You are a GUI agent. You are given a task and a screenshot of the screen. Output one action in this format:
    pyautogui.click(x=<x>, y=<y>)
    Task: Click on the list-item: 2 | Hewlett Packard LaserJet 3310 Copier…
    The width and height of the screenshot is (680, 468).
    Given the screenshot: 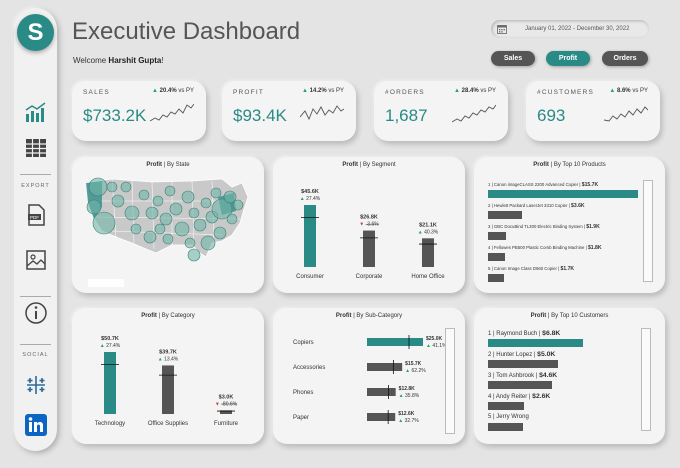 What is the action you would take?
    pyautogui.click(x=536, y=206)
    